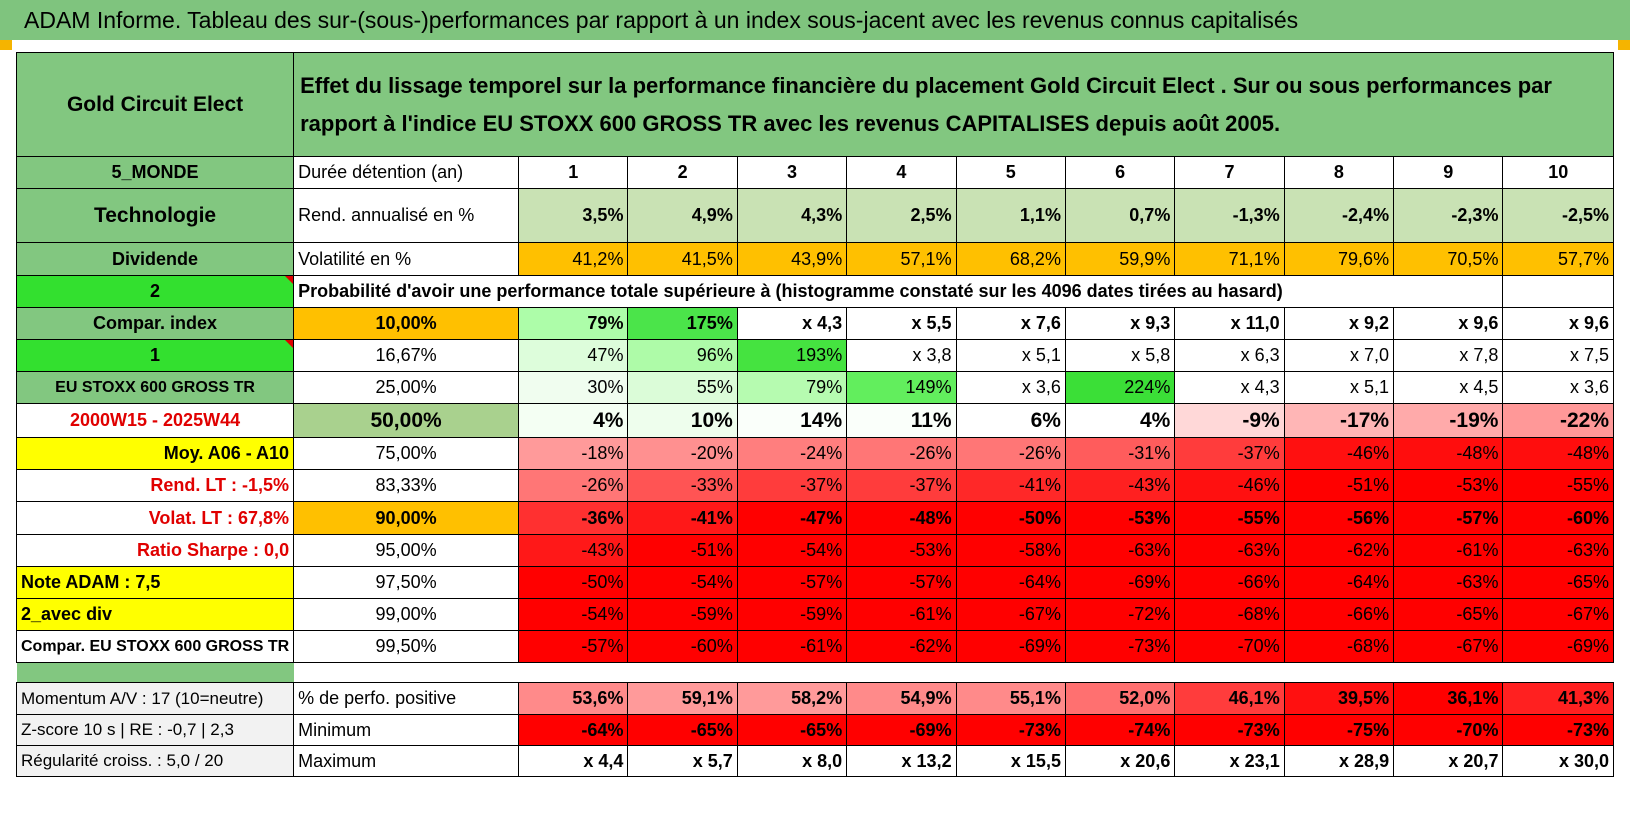 Image resolution: width=1630 pixels, height=815 pixels. I want to click on volatility-value-3: 43,9%, so click(792, 259).